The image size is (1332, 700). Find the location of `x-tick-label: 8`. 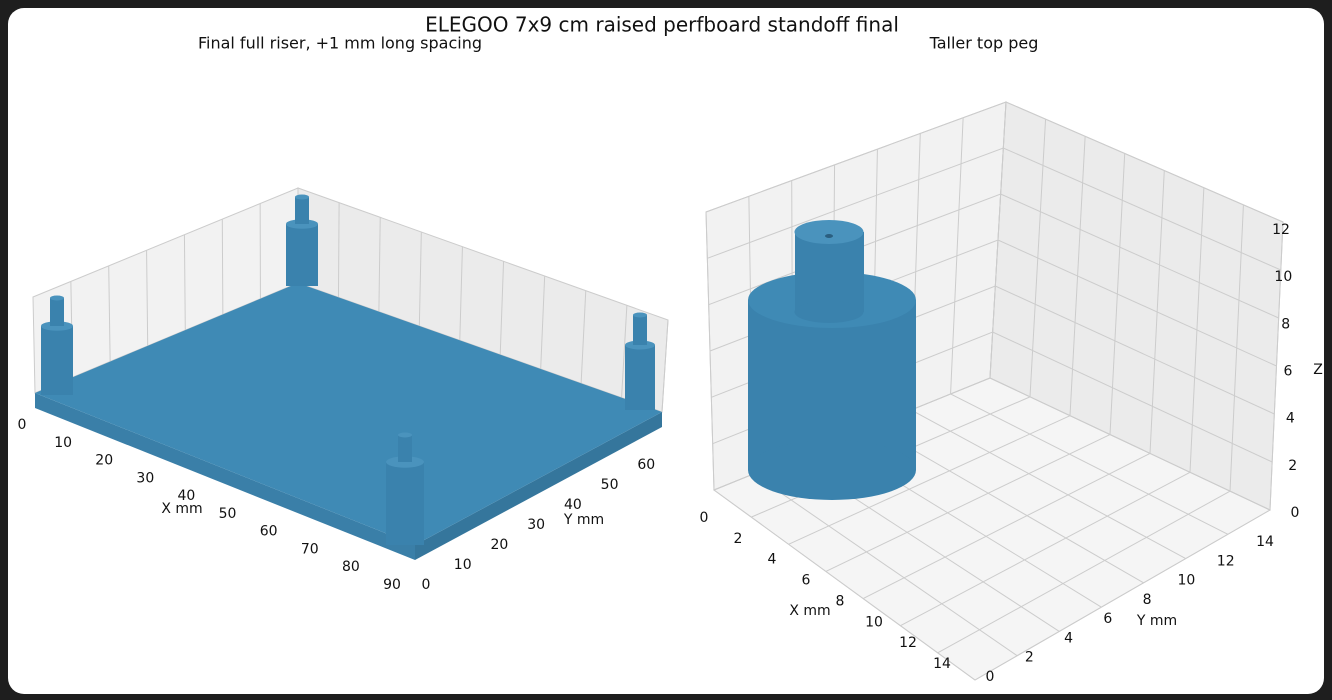

x-tick-label: 8 is located at coordinates (840, 601).